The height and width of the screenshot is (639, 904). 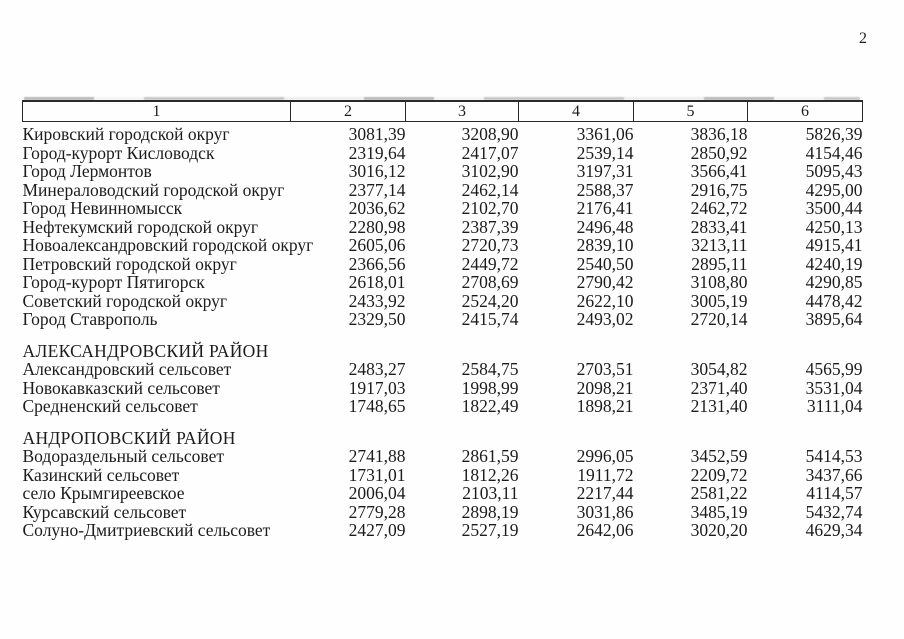 What do you see at coordinates (719, 387) in the screenshot?
I see `row-value-col5: 2371,40` at bounding box center [719, 387].